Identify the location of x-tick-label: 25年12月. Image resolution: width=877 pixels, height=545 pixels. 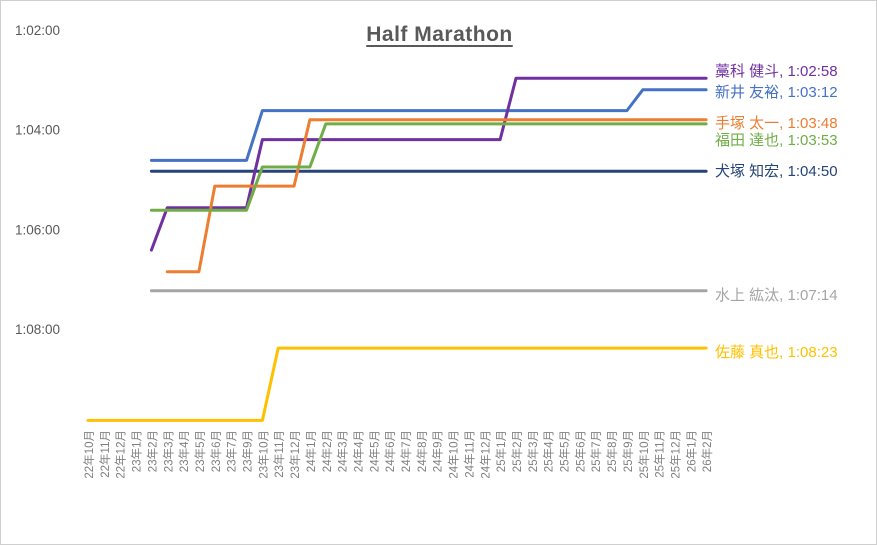
(675, 454).